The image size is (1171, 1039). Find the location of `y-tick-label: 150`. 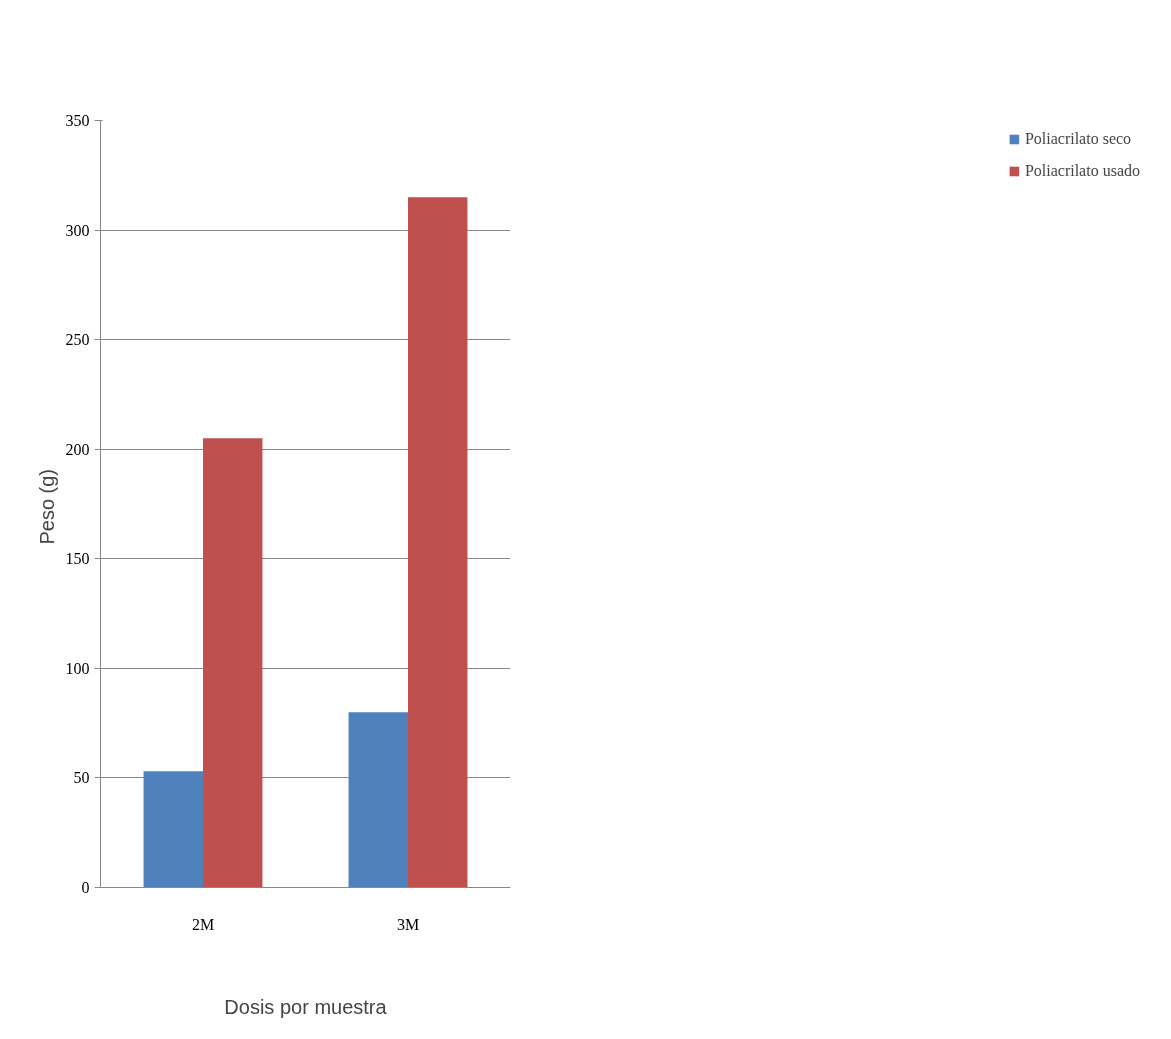

y-tick-label: 150 is located at coordinates (77, 559).